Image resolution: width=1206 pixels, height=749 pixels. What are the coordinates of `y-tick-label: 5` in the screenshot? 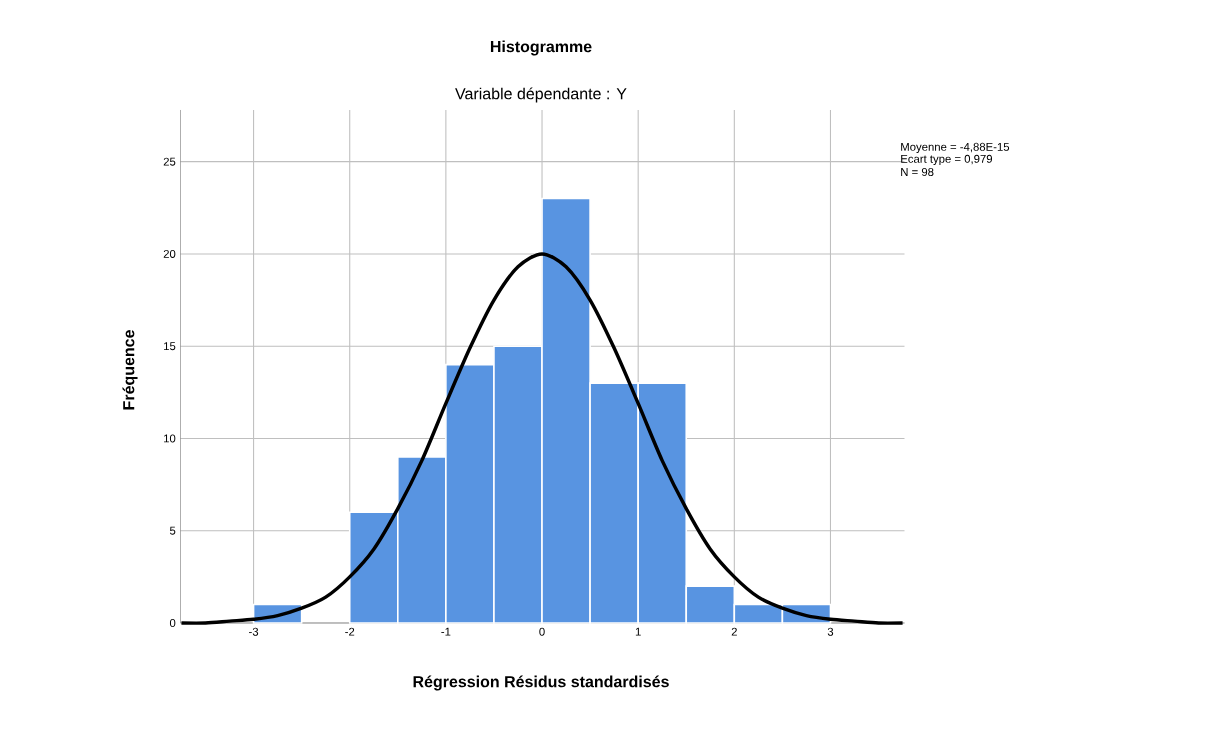 It's located at (172, 530).